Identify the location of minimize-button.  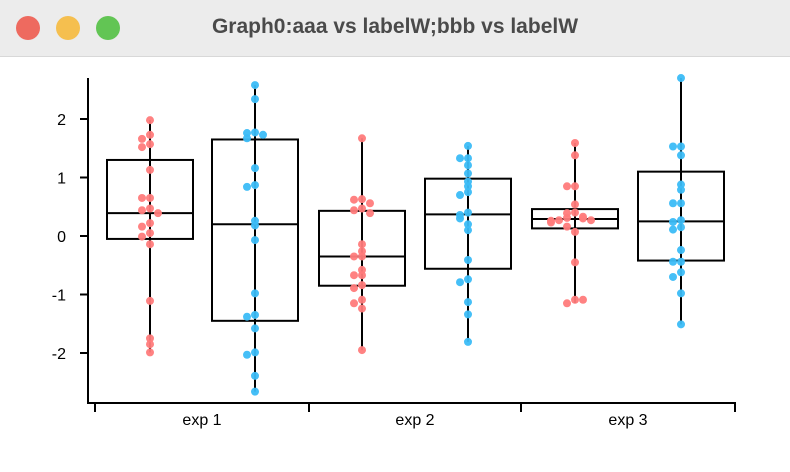
(68, 28).